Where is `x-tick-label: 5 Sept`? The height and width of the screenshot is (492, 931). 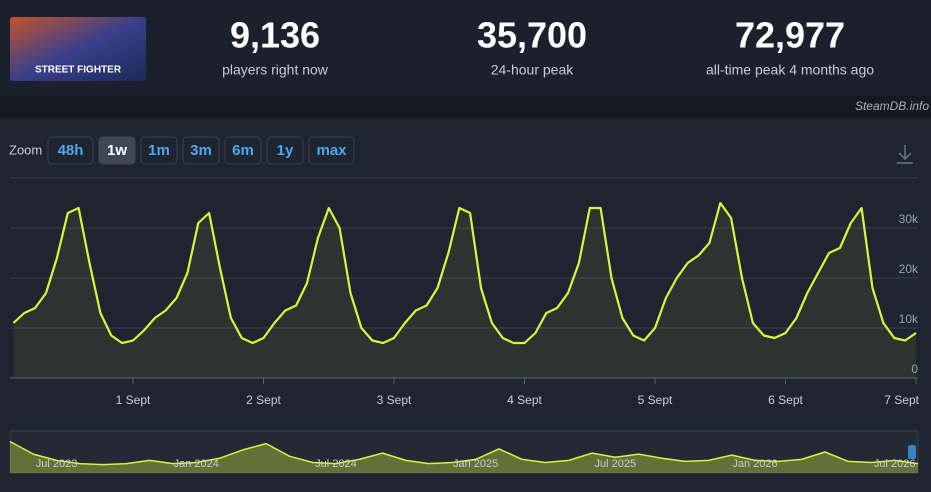 x-tick-label: 5 Sept is located at coordinates (655, 400).